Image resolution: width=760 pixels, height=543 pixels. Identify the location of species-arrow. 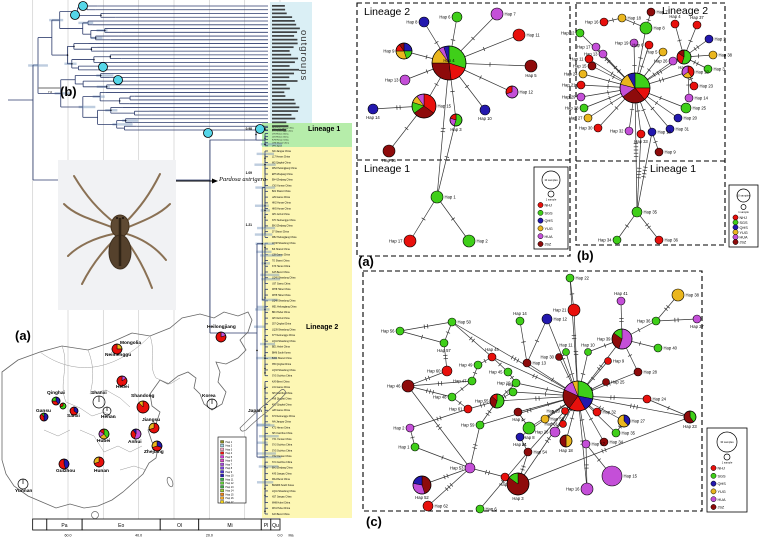
(215, 181).